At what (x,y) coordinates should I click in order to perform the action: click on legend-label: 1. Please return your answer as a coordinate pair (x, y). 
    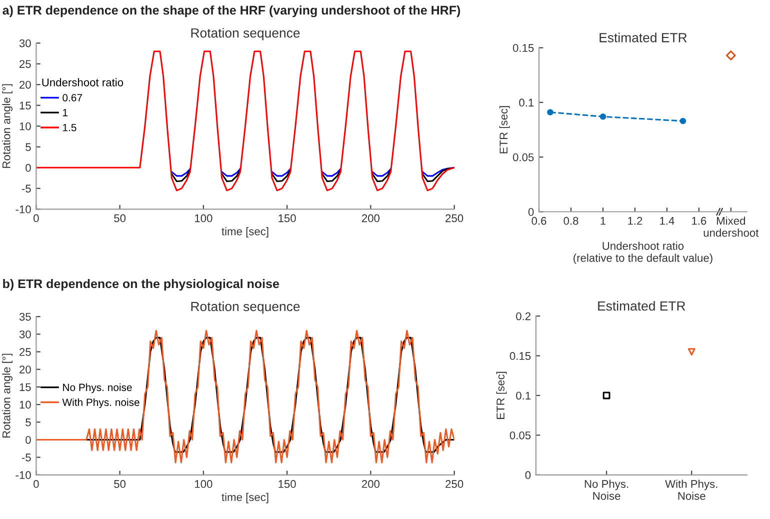
    Looking at the image, I should click on (65, 112).